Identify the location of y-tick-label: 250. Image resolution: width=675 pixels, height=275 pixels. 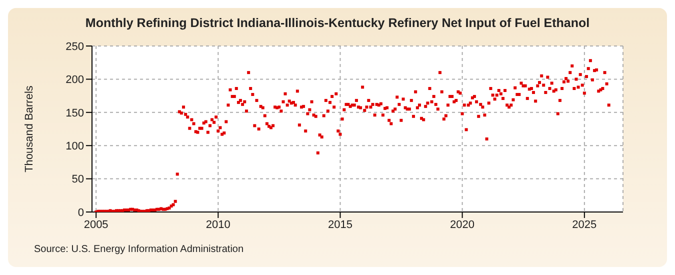
(75, 46).